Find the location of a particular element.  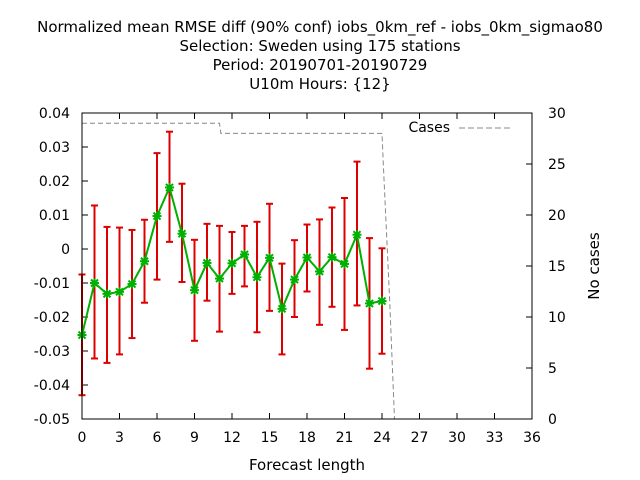

y-tick-label: 0.01 is located at coordinates (54, 216).